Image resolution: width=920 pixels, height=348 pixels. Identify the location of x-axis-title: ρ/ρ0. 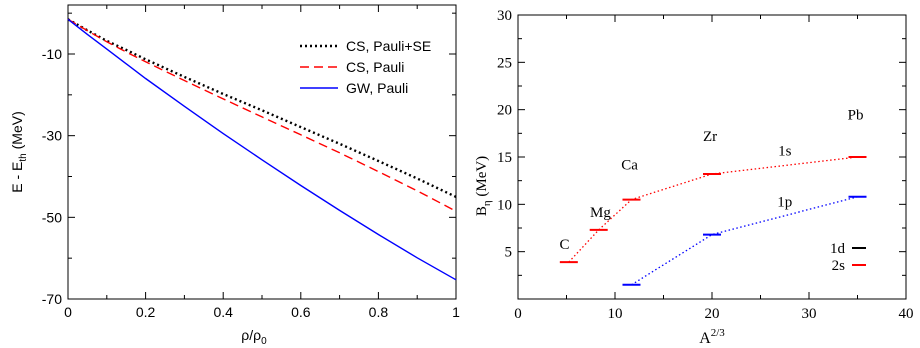
(254, 337).